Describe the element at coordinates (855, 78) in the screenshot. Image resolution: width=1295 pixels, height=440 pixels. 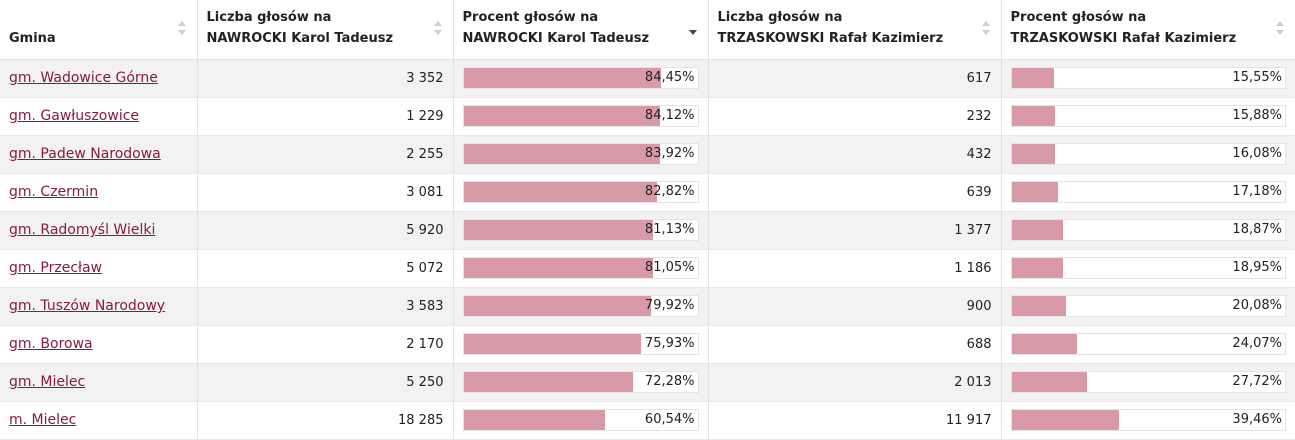
I see `cell-trzaskowski-votes: 617` at that location.